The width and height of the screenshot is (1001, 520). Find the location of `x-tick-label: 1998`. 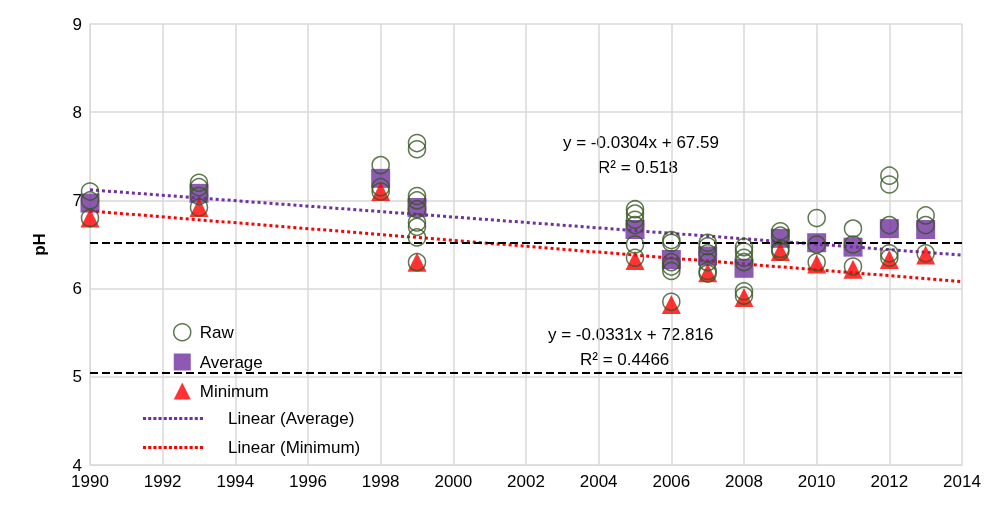

x-tick-label: 1998 is located at coordinates (380, 481).